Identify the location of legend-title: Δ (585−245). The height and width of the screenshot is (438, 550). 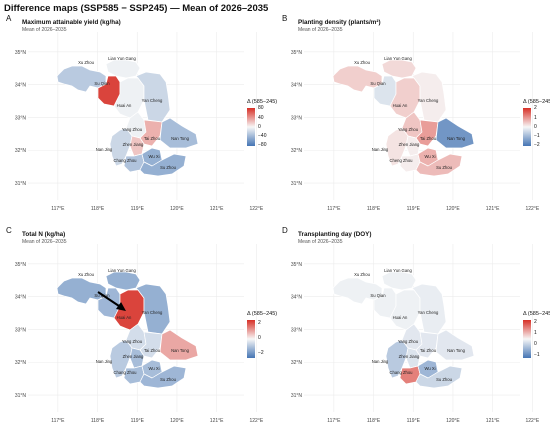
(262, 314).